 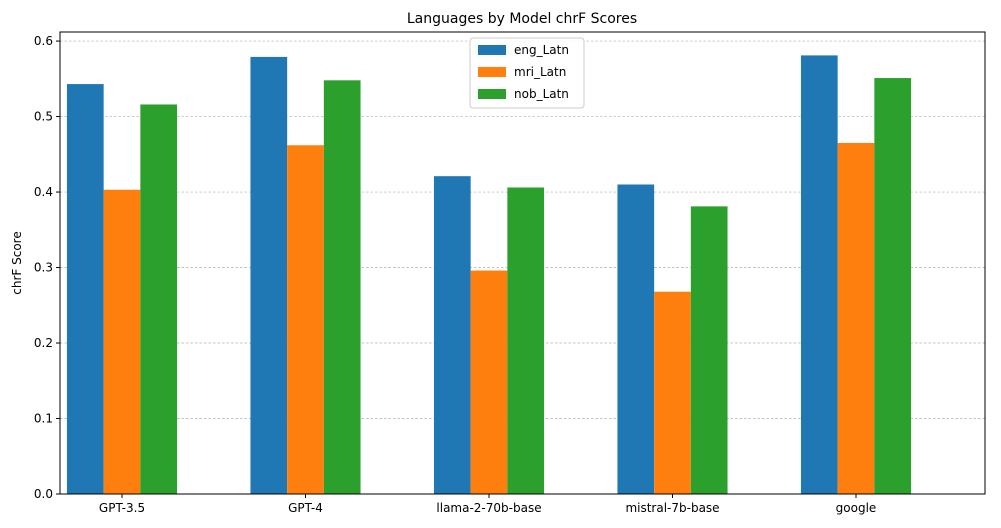 I want to click on bar-nob_Latn-llama-2-70b-base, so click(x=526, y=340).